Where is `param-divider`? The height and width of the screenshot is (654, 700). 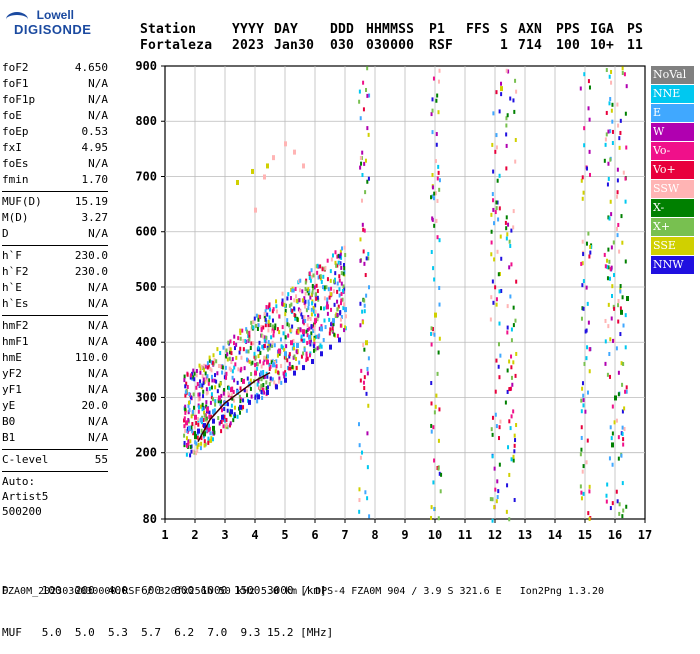
param-divider is located at coordinates (55, 471).